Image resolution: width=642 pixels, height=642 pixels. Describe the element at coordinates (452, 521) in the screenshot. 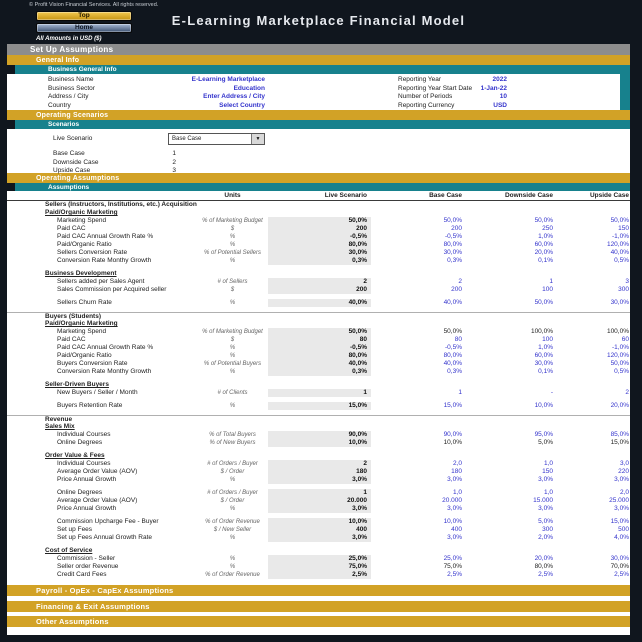

I see `base-case-cell: 10,0%` at that location.